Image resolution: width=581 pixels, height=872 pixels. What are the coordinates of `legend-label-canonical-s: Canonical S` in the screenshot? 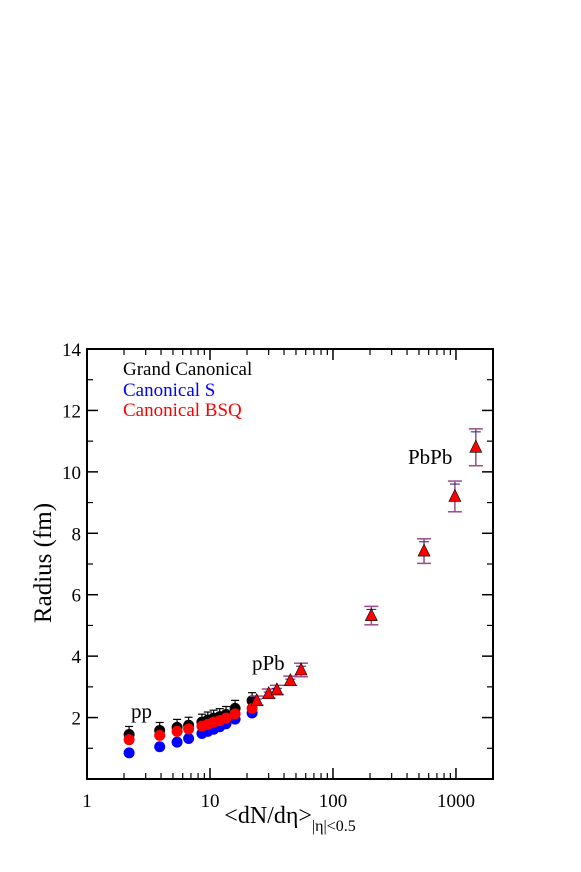 It's located at (169, 390).